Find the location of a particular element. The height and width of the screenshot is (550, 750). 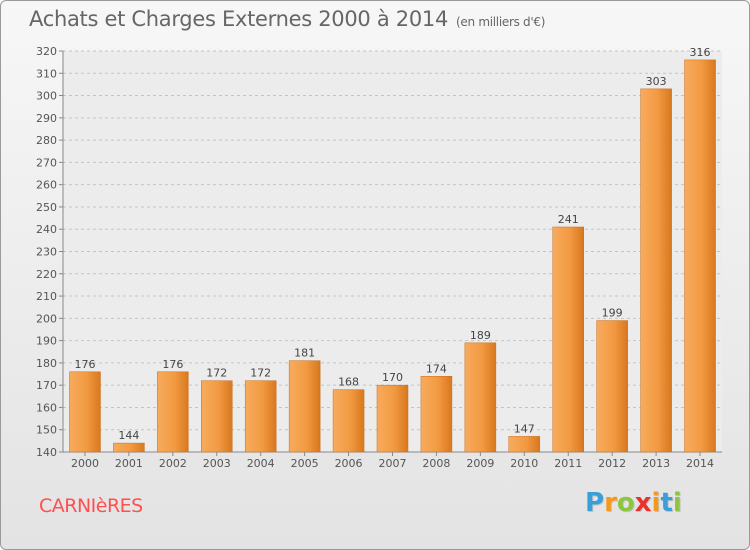

x-tick-label: 2012 is located at coordinates (612, 463).